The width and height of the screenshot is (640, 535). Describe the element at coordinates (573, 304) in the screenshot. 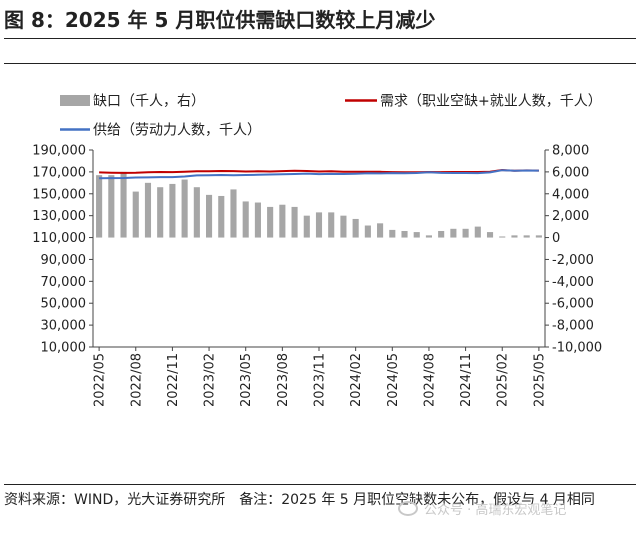

I see `right-tick-label: -6,000` at that location.